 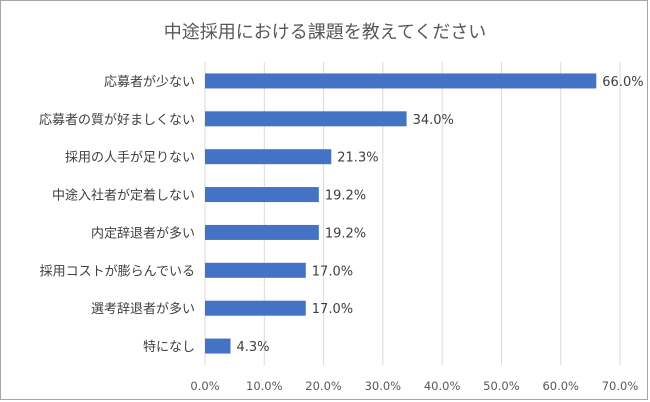 I want to click on data-label: 4.3%, so click(x=252, y=347).